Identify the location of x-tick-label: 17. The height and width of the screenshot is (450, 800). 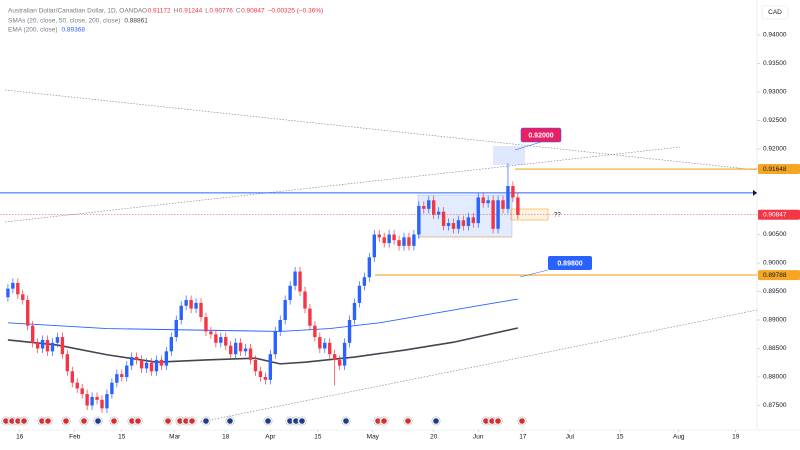
(523, 437).